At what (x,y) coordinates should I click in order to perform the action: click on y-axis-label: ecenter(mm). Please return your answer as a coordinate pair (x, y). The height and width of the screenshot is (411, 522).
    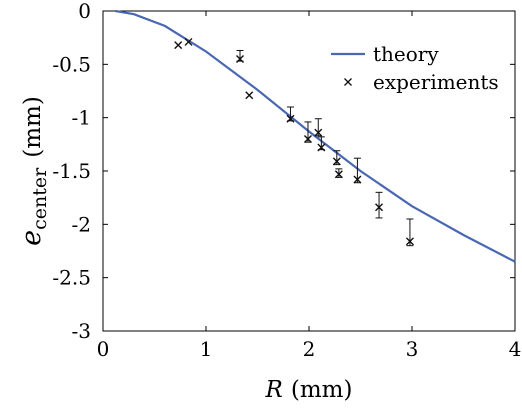
    Looking at the image, I should click on (33, 171).